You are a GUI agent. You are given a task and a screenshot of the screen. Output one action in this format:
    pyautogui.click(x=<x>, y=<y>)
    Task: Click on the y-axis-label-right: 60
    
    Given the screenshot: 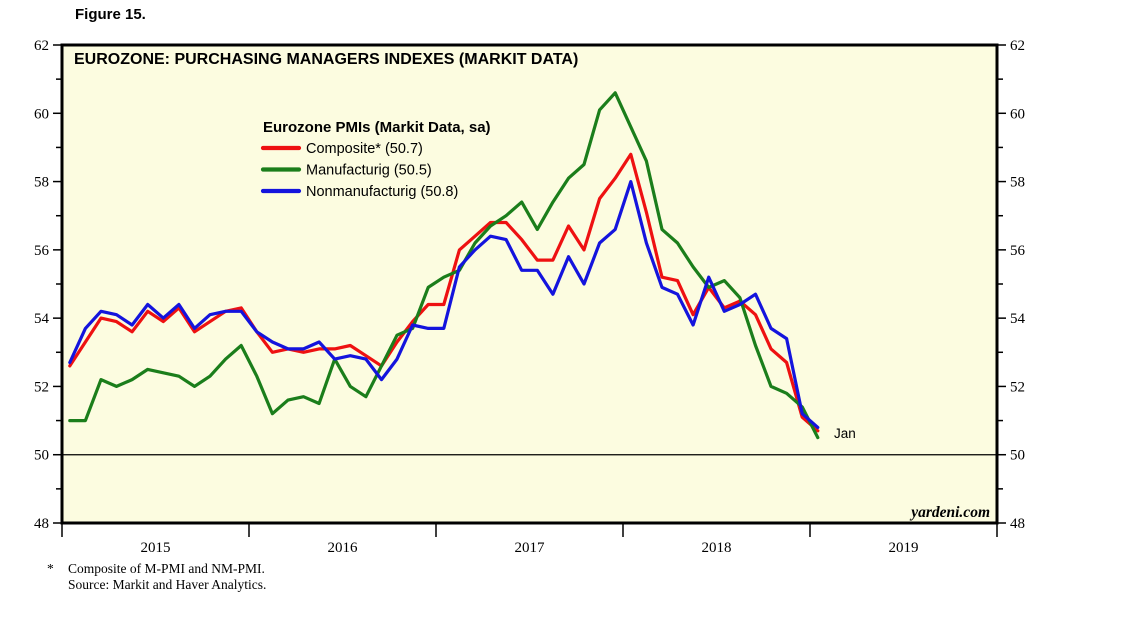 What is the action you would take?
    pyautogui.click(x=1017, y=114)
    